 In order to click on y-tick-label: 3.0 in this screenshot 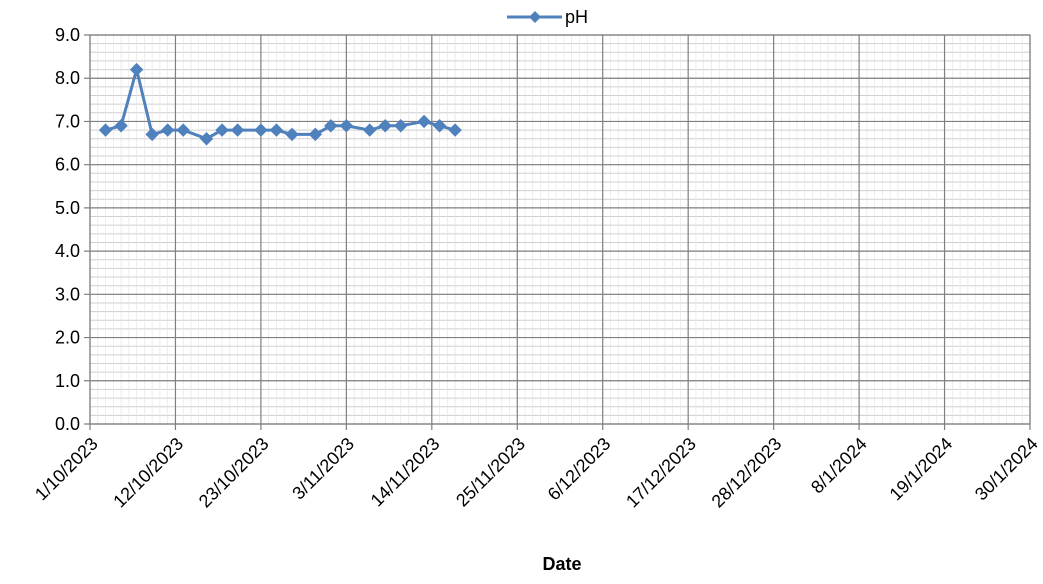, I will do `click(67, 294)`.